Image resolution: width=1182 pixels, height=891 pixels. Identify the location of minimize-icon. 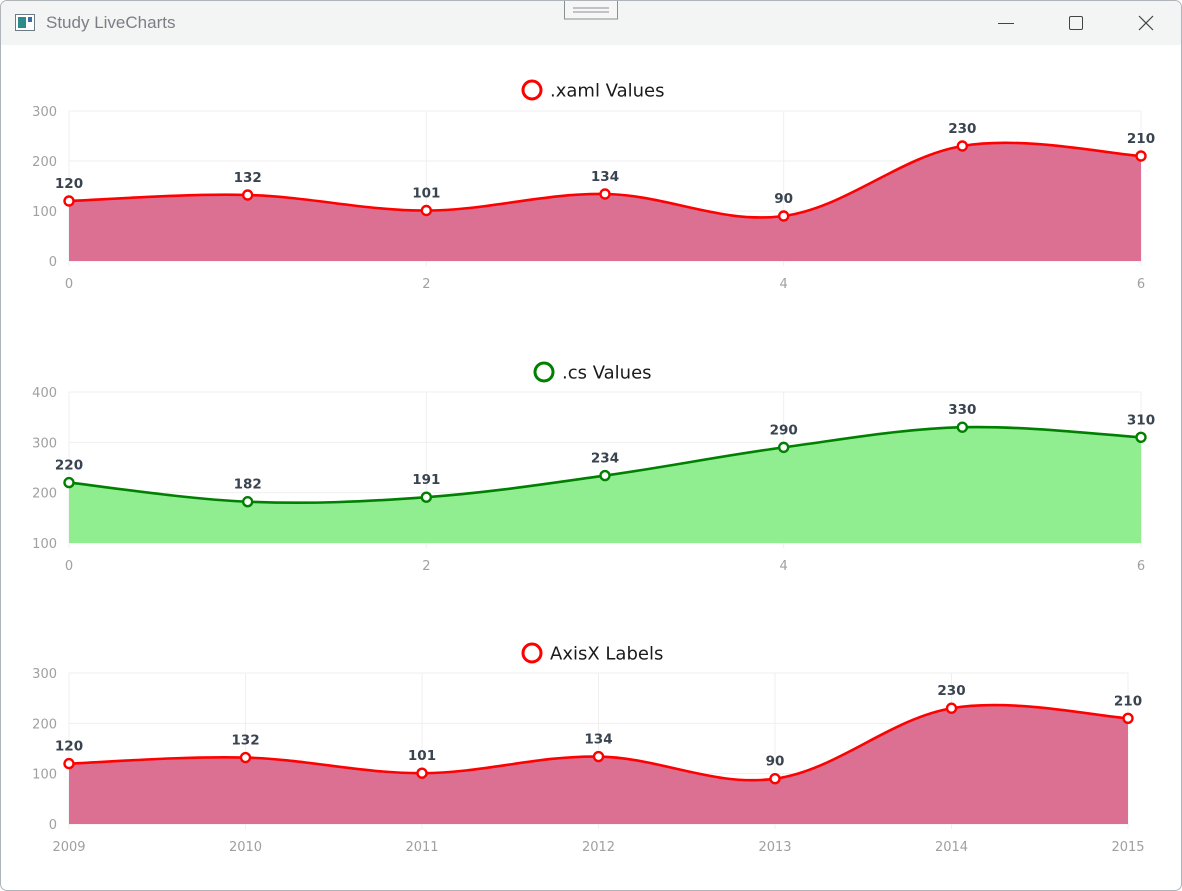
(1006, 23).